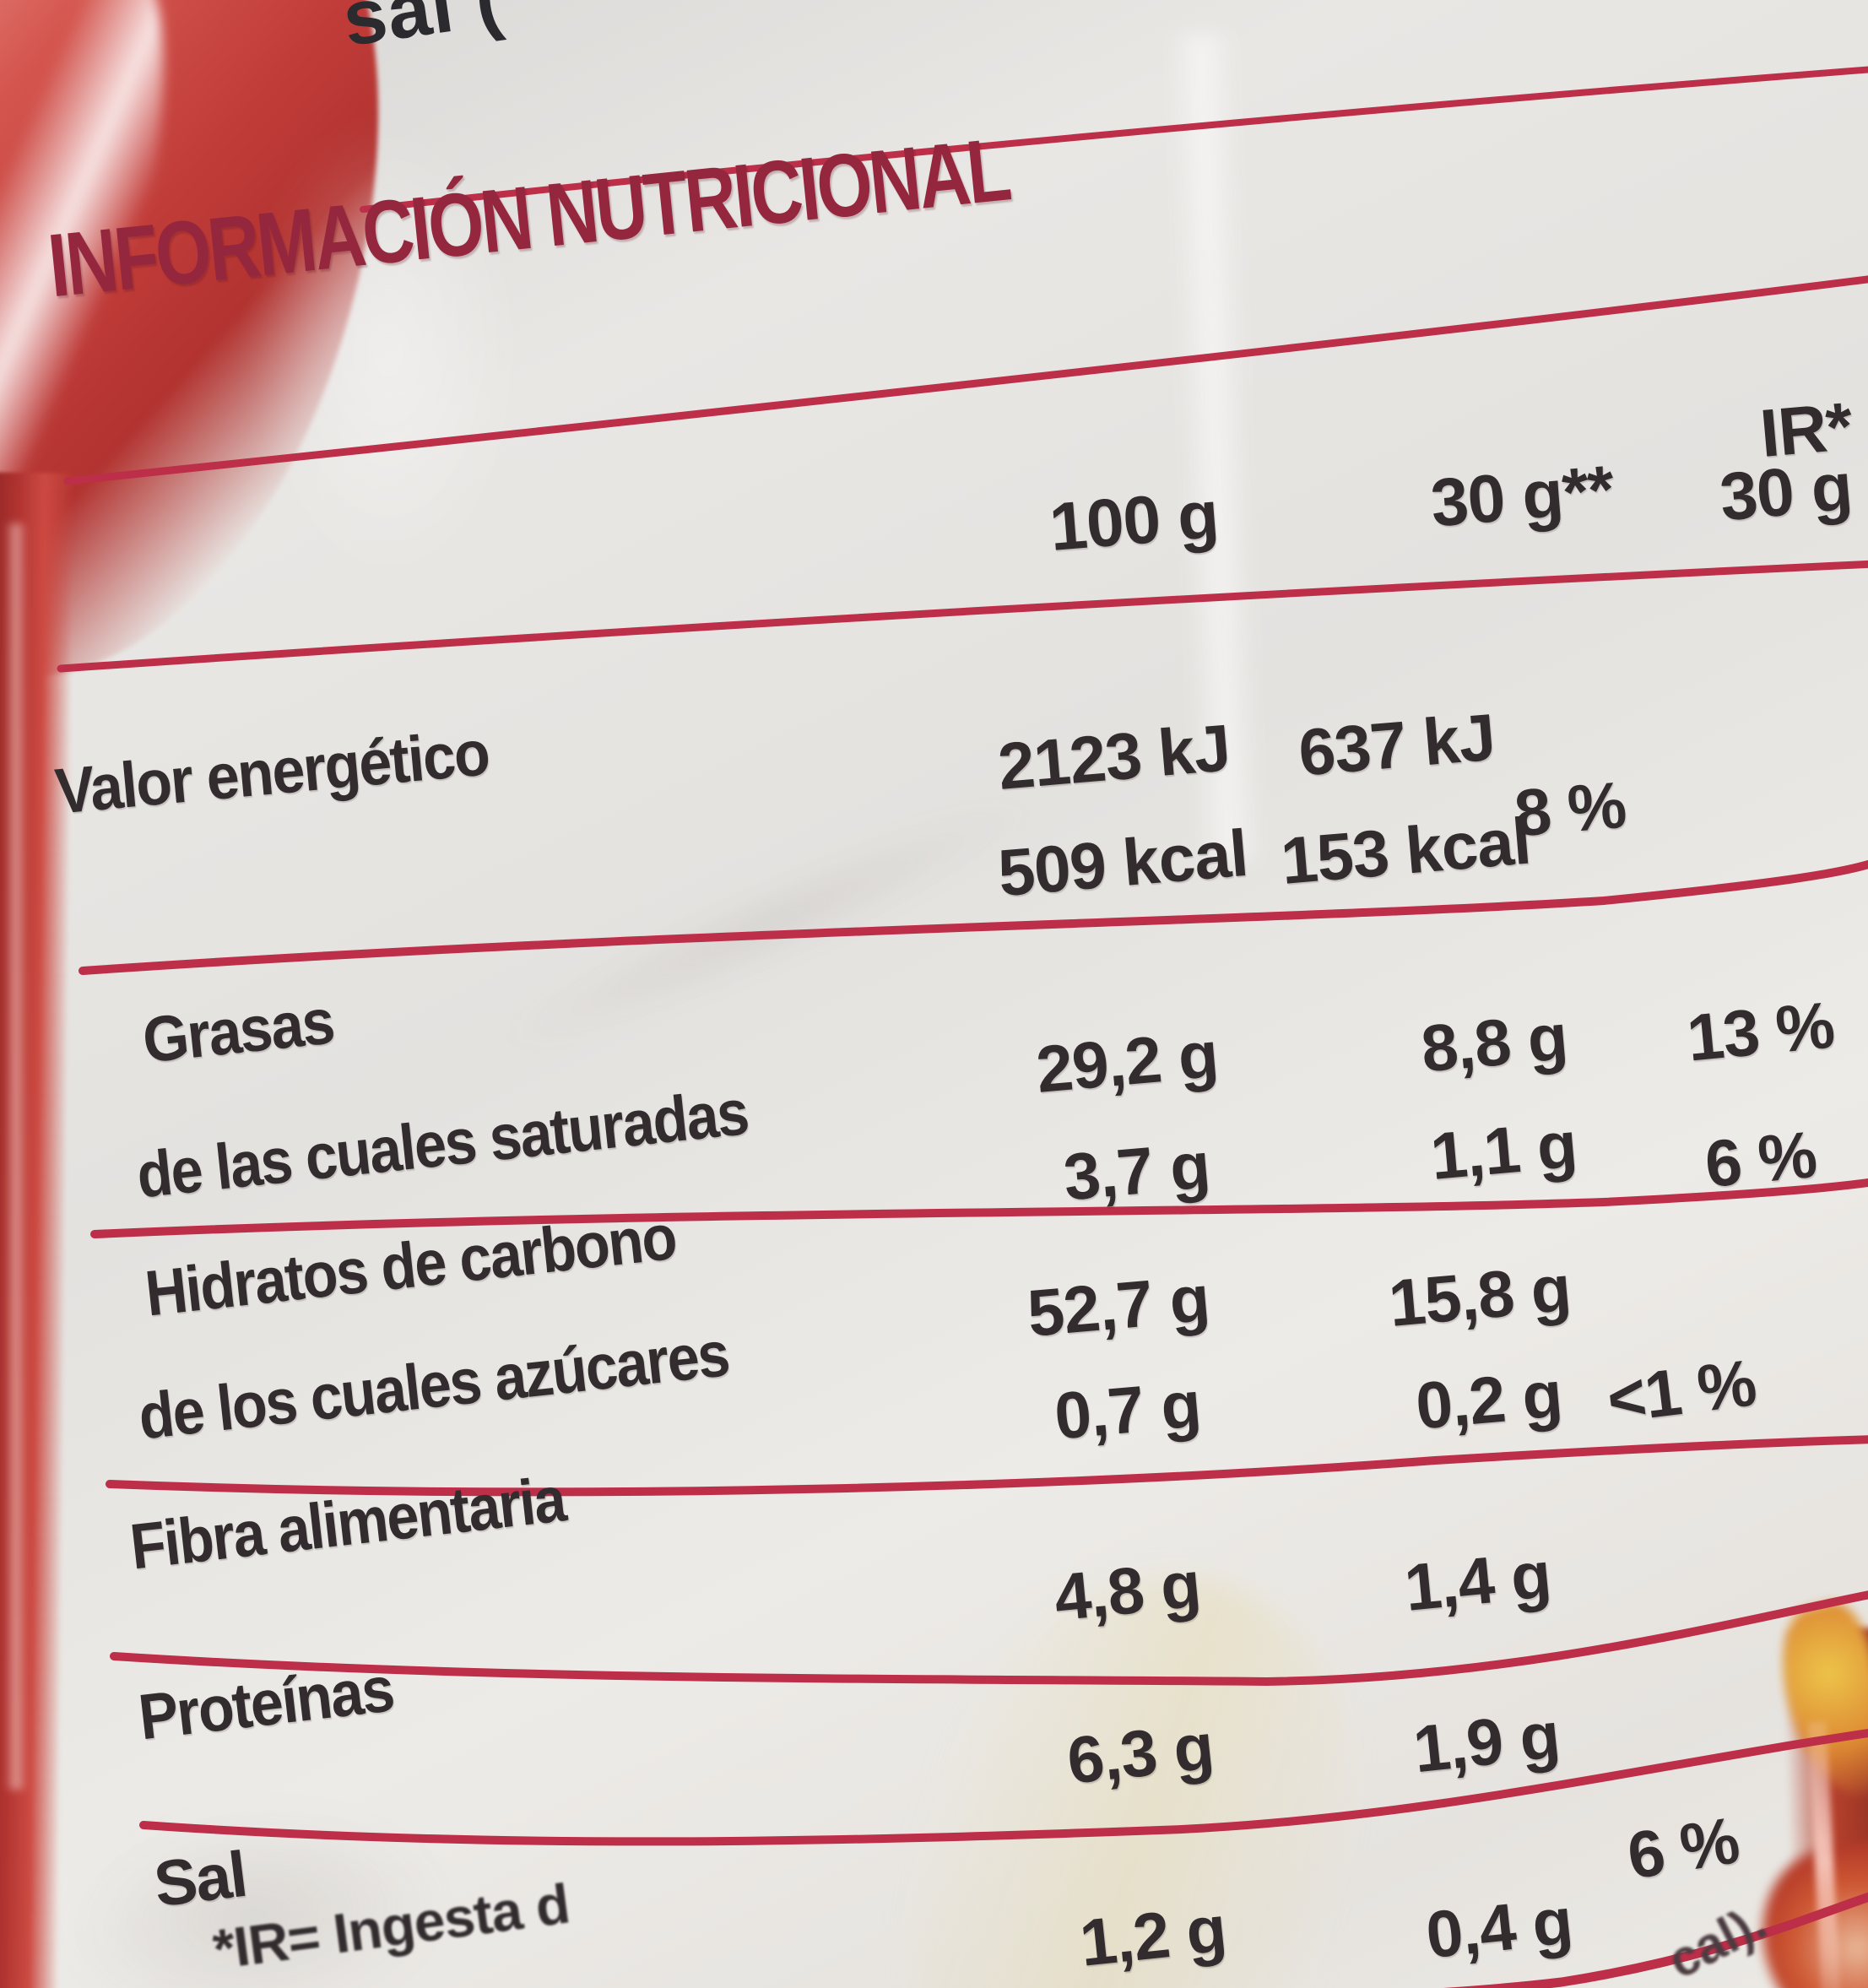  Describe the element at coordinates (1127, 1061) in the screenshot. I see `fats-per100-total: 29,2 g` at that location.